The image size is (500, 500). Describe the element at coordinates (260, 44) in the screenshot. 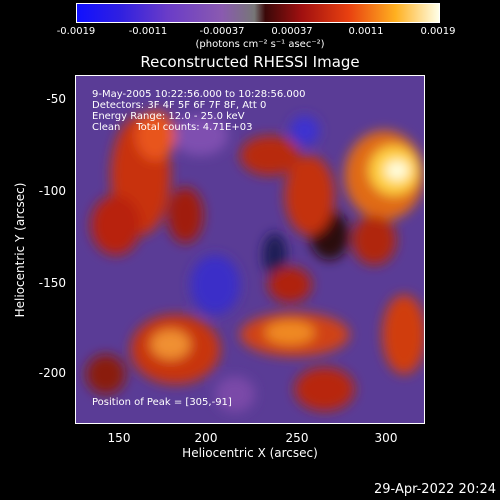

I see `colorbar-units: (photons cm⁻² s⁻¹ asec⁻²)` at that location.